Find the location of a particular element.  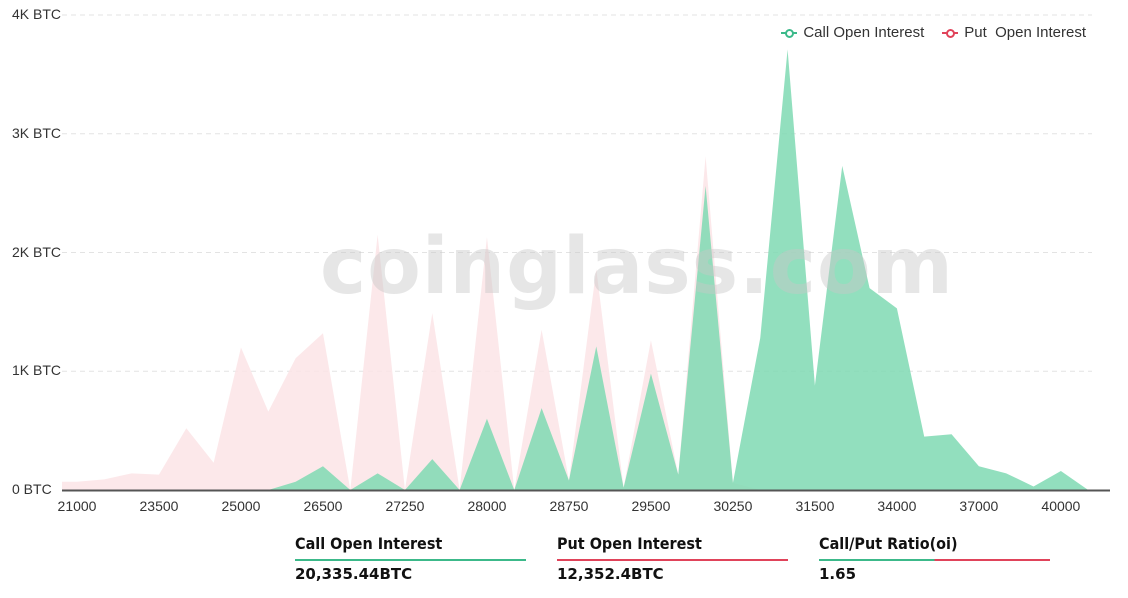

stat-put-title: Put Open Interest is located at coordinates (629, 543).